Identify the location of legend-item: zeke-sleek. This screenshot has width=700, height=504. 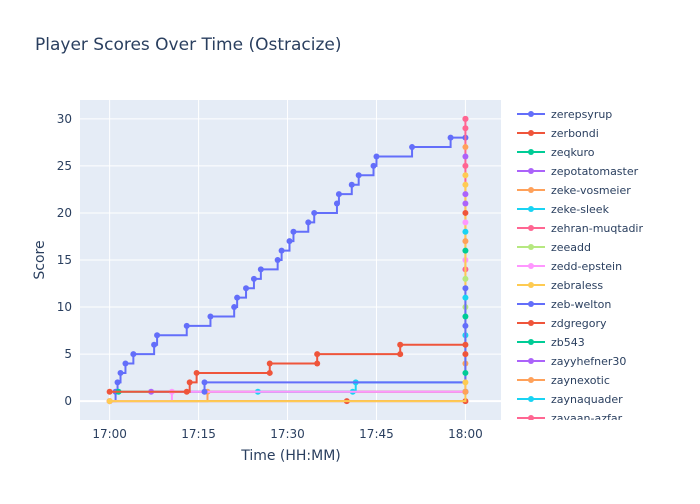
(563, 209).